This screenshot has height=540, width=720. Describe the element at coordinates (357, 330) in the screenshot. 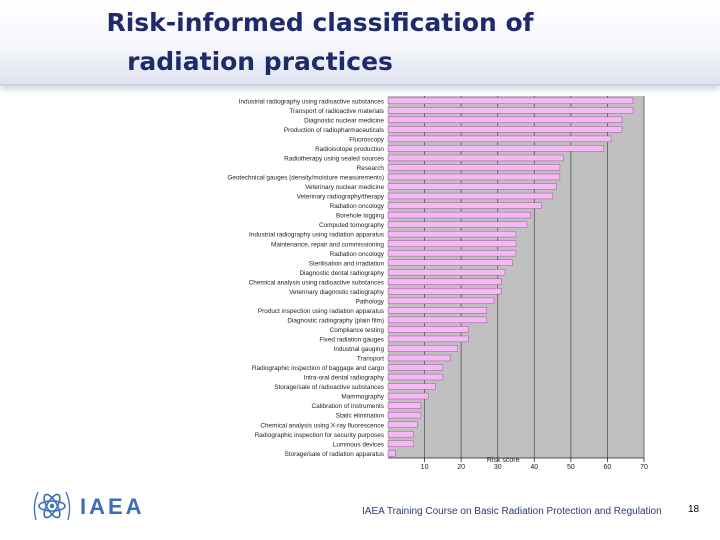

I see `category-label: Compliance testing` at that location.